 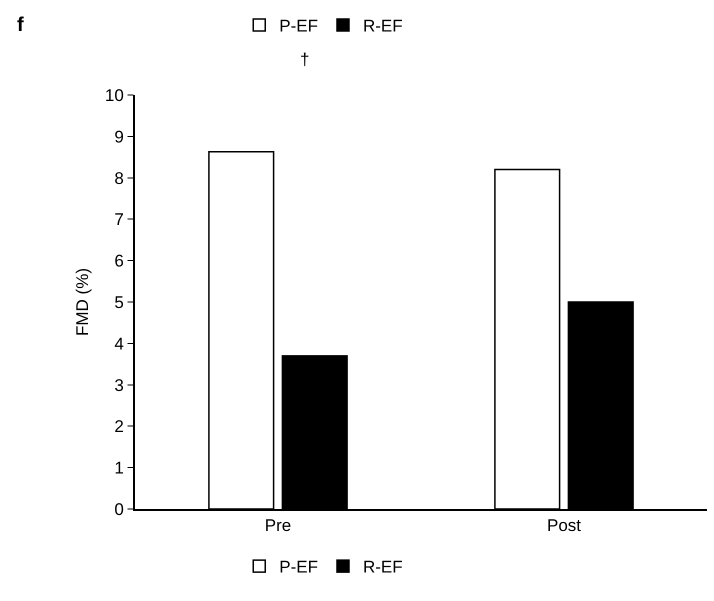 What do you see at coordinates (20, 25) in the screenshot?
I see `text: f` at bounding box center [20, 25].